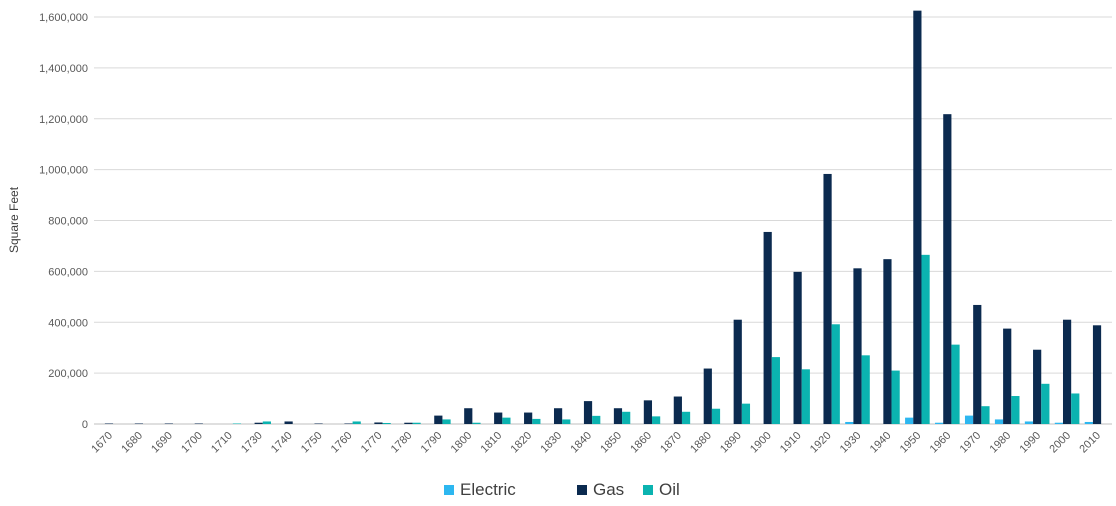 This screenshot has height=506, width=1116. I want to click on legend: Electric Gas Oil, so click(562, 489).